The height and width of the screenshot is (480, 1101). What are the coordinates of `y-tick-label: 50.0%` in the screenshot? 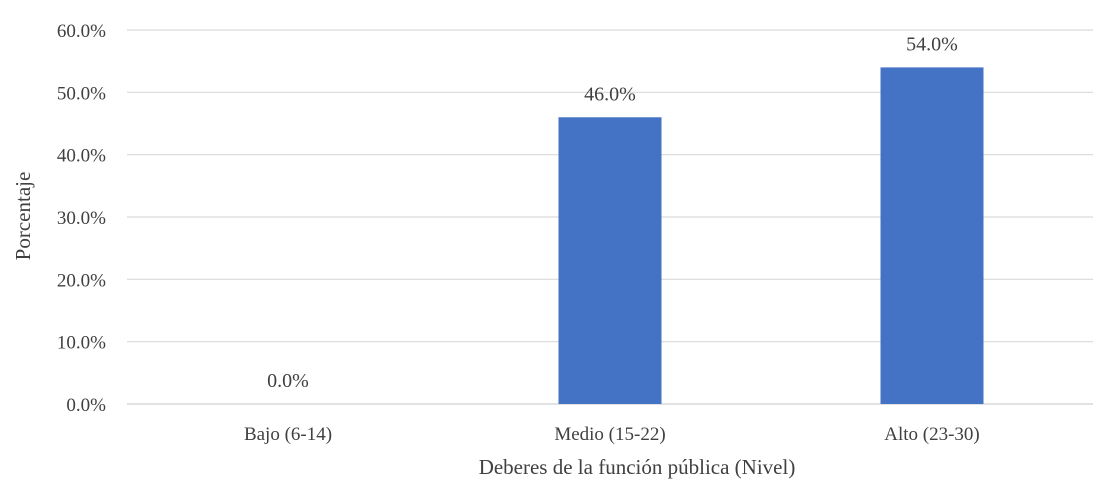 It's located at (81, 93).